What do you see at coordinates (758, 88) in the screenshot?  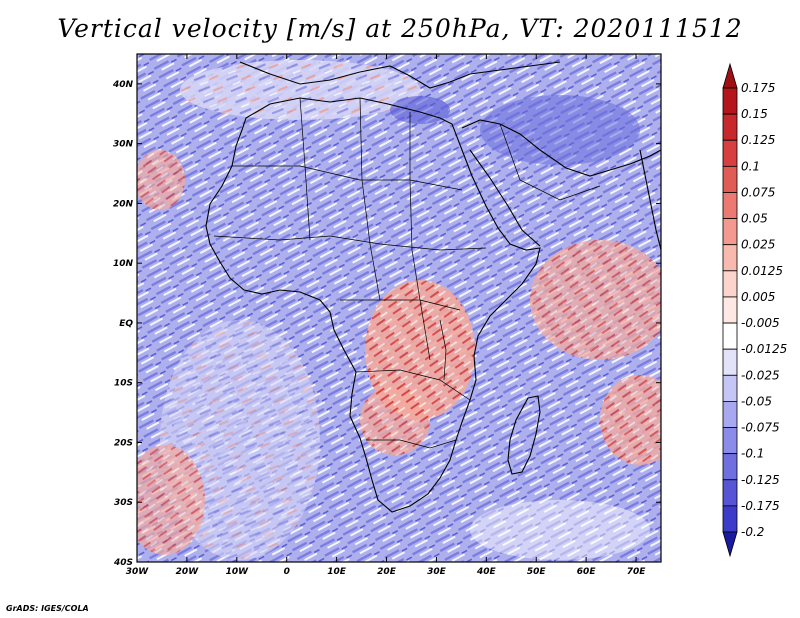 I see `colorbar-label: 0.175` at bounding box center [758, 88].